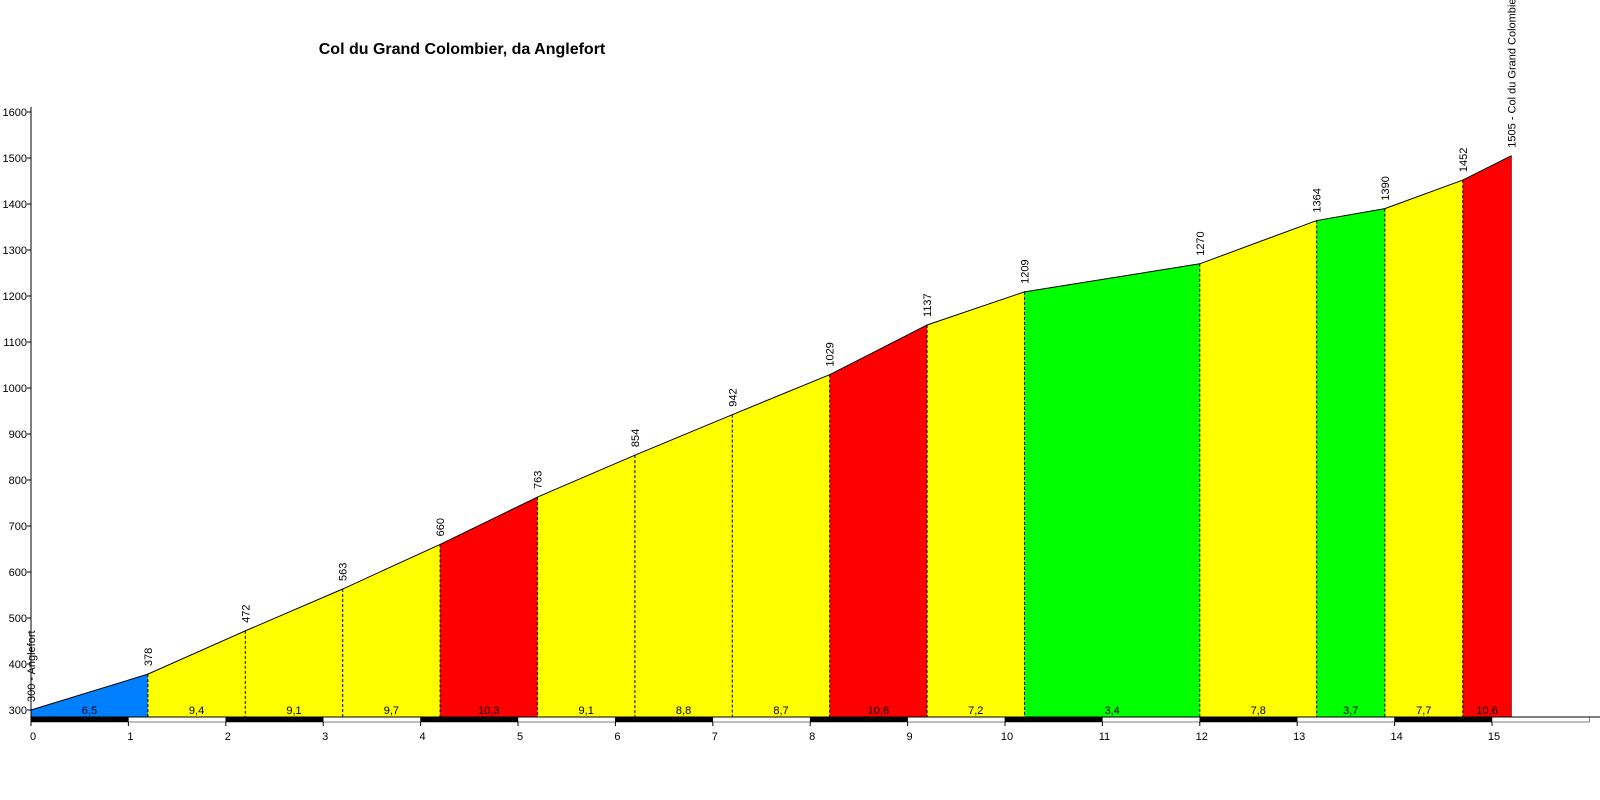 This screenshot has height=800, width=1600. Describe the element at coordinates (15, 251) in the screenshot. I see `y-tick-label-1300: 1300` at that location.